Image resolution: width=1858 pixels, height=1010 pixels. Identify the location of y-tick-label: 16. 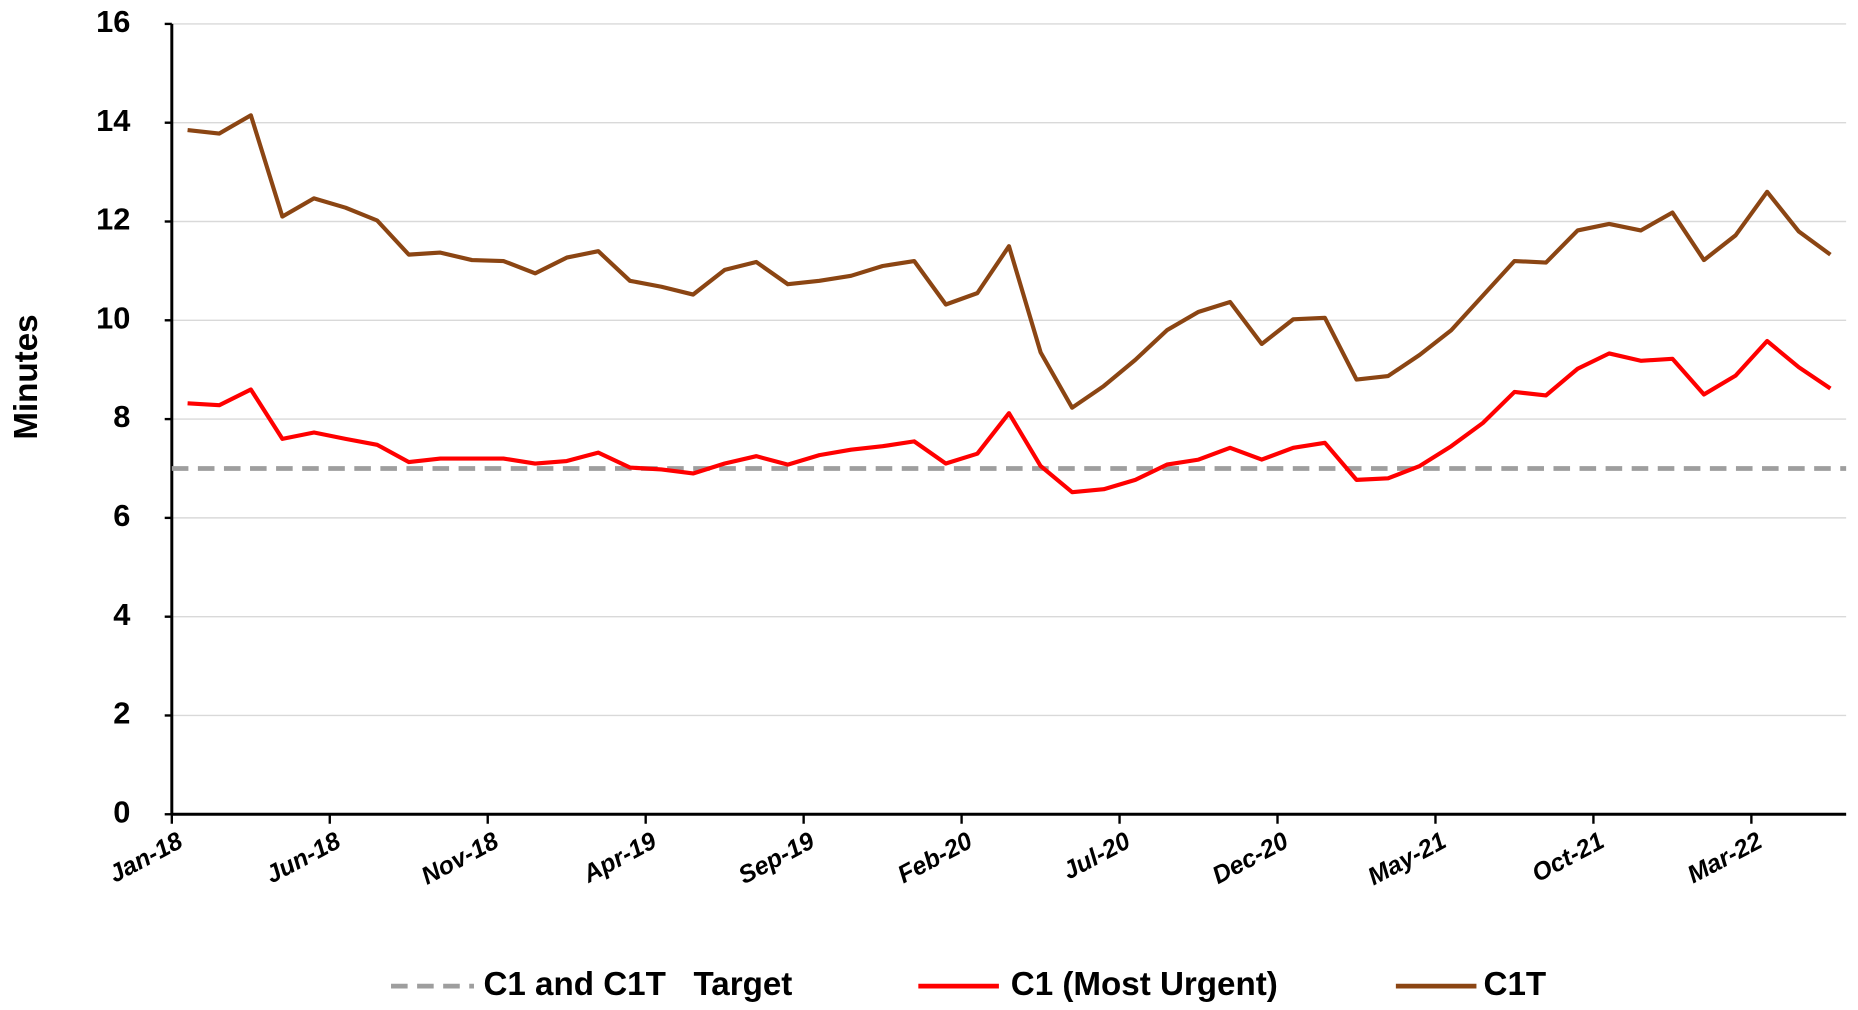
(113, 21).